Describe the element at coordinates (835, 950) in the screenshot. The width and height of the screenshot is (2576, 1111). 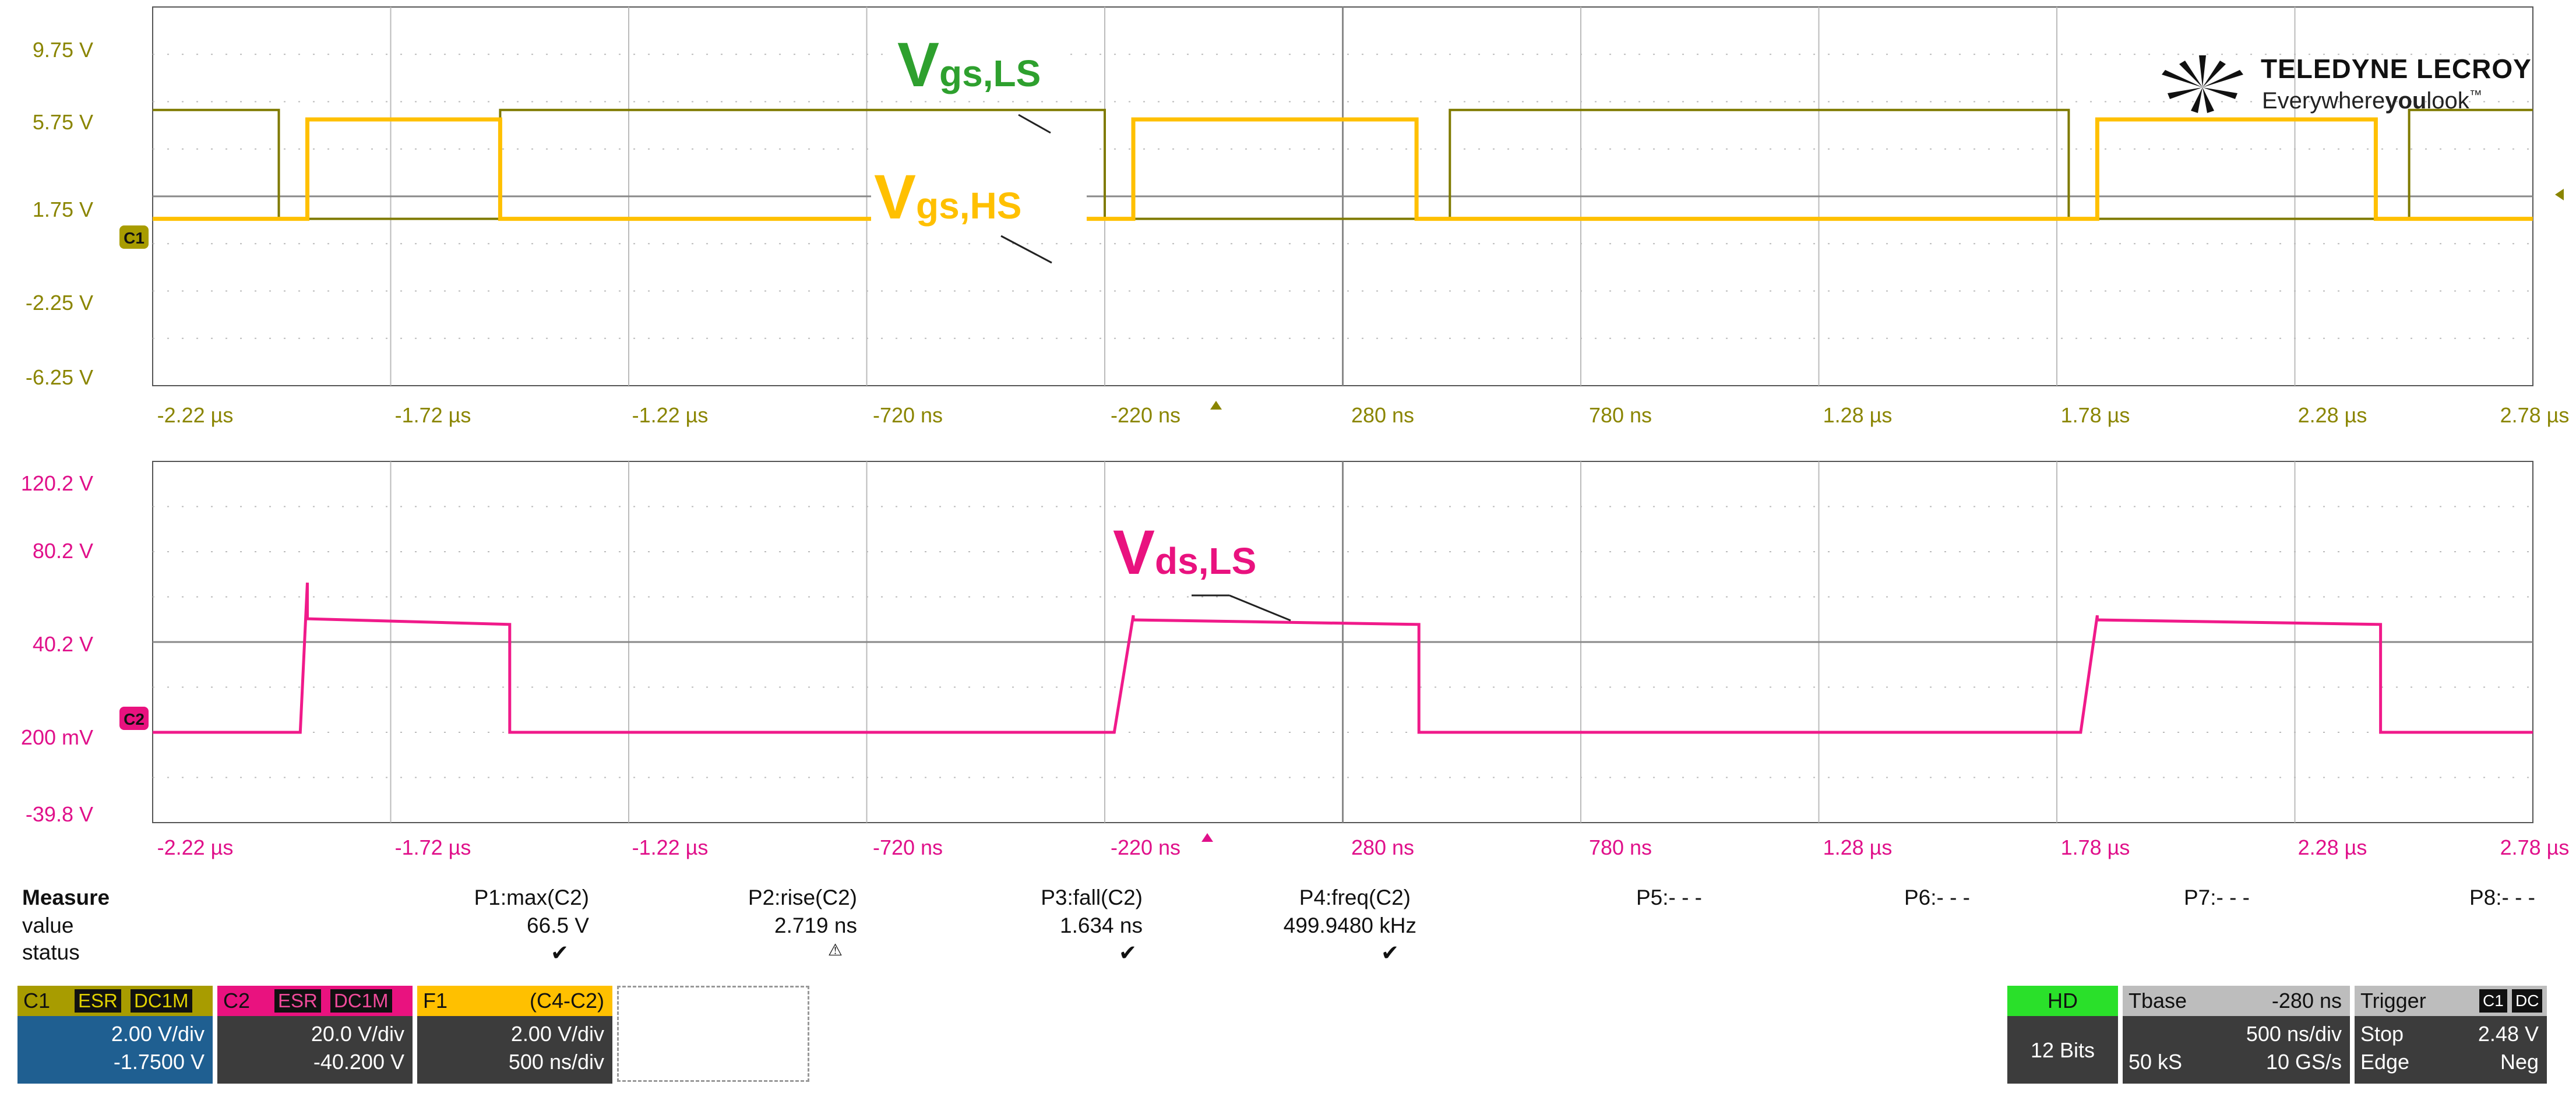
I see `measure-status-p2: ⚠` at that location.